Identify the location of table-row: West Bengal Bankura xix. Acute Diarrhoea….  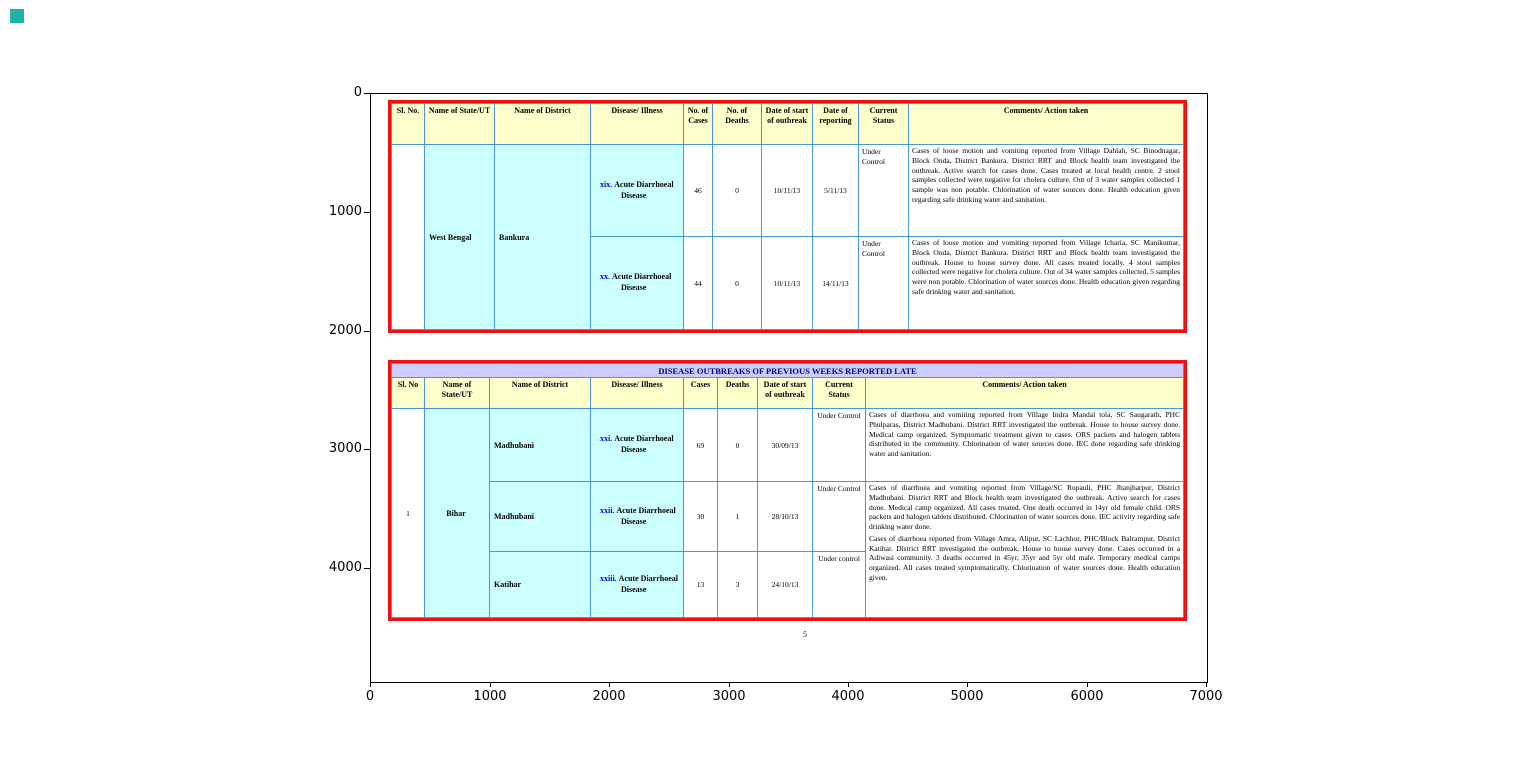
(787, 237).